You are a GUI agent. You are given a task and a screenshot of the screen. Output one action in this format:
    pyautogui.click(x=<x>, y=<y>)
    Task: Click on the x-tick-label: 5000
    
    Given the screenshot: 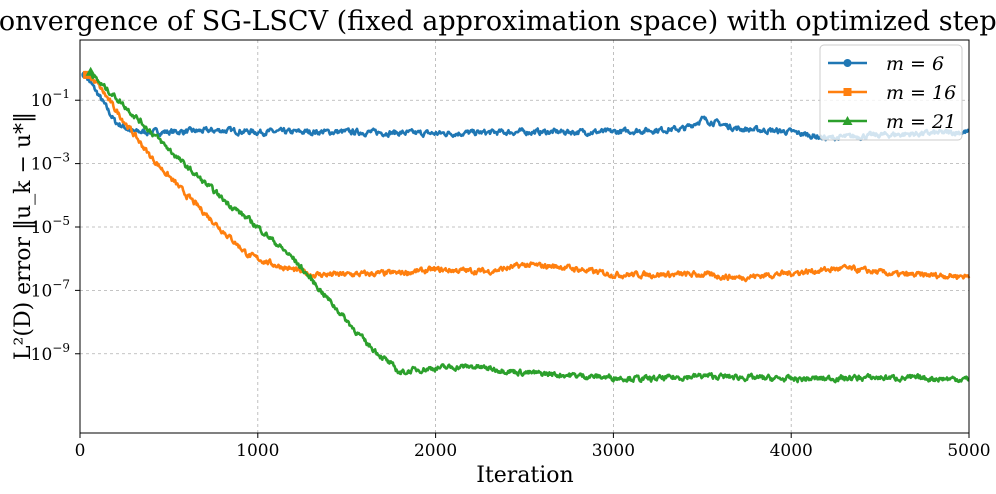 What is the action you would take?
    pyautogui.click(x=968, y=451)
    